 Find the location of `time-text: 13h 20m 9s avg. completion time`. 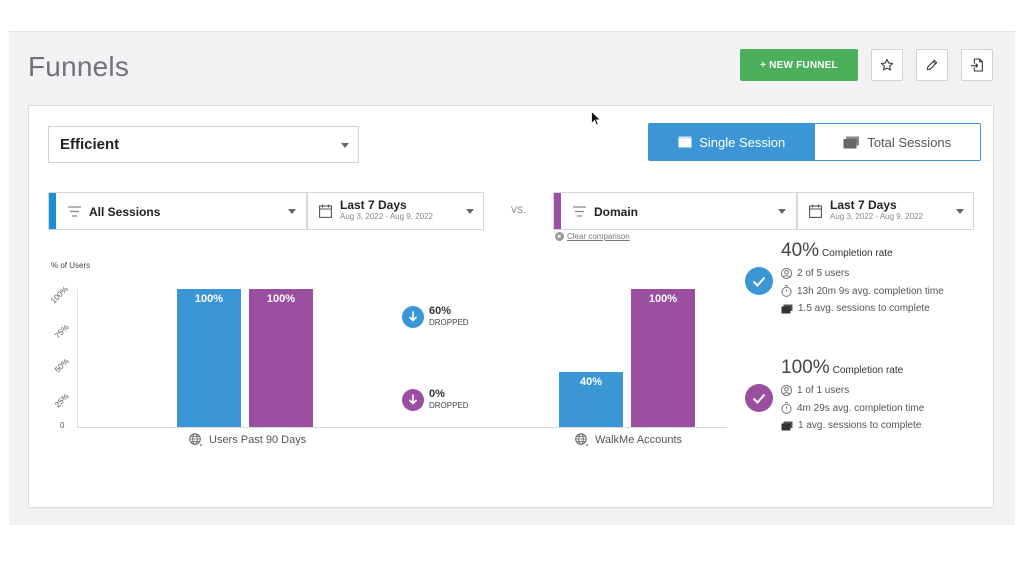

time-text: 13h 20m 9s avg. completion time is located at coordinates (870, 291).